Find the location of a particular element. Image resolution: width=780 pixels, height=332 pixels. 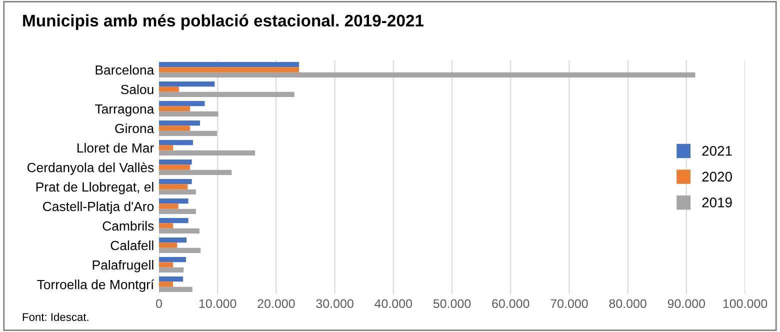

legend-label: 2019 is located at coordinates (717, 203).